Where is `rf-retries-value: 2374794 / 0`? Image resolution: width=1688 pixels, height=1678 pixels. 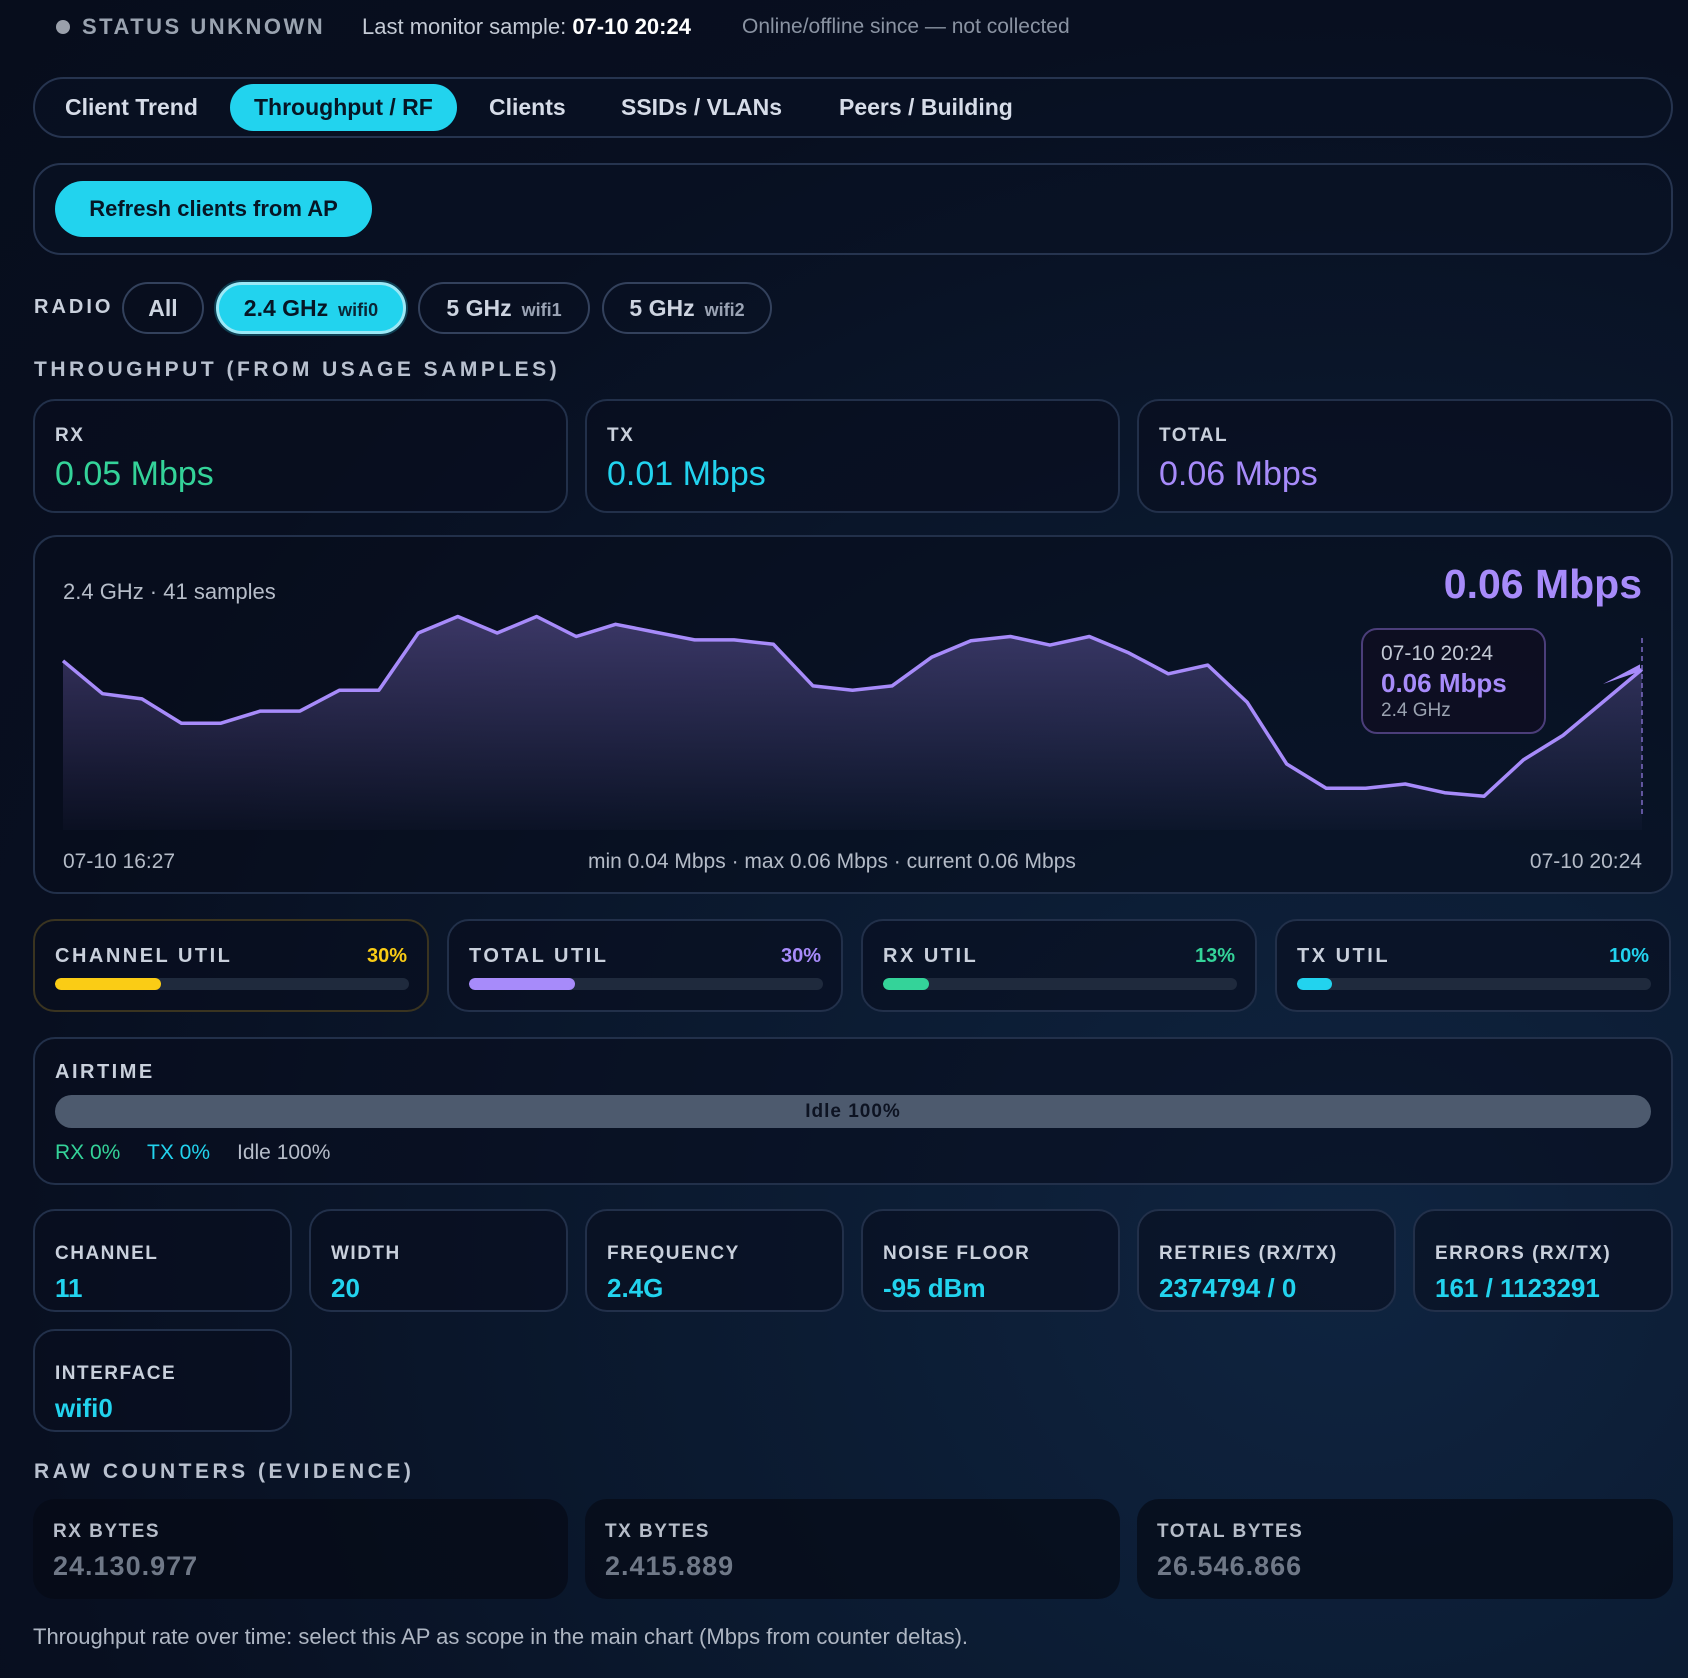 rf-retries-value: 2374794 / 0 is located at coordinates (1228, 1288).